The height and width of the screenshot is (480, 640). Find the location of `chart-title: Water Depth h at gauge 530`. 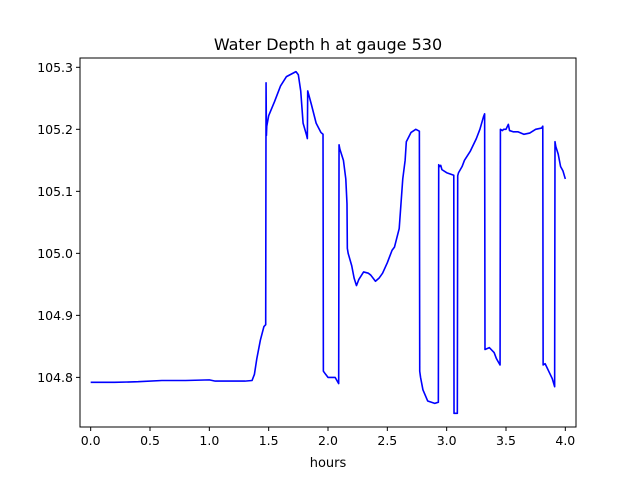

chart-title: Water Depth h at gauge 530 is located at coordinates (328, 44).